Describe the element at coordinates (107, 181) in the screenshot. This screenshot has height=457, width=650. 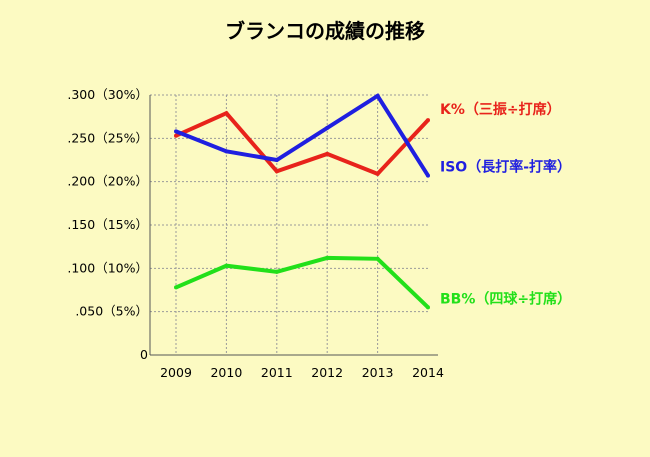
I see `y-tick-label: .200（20%）` at that location.